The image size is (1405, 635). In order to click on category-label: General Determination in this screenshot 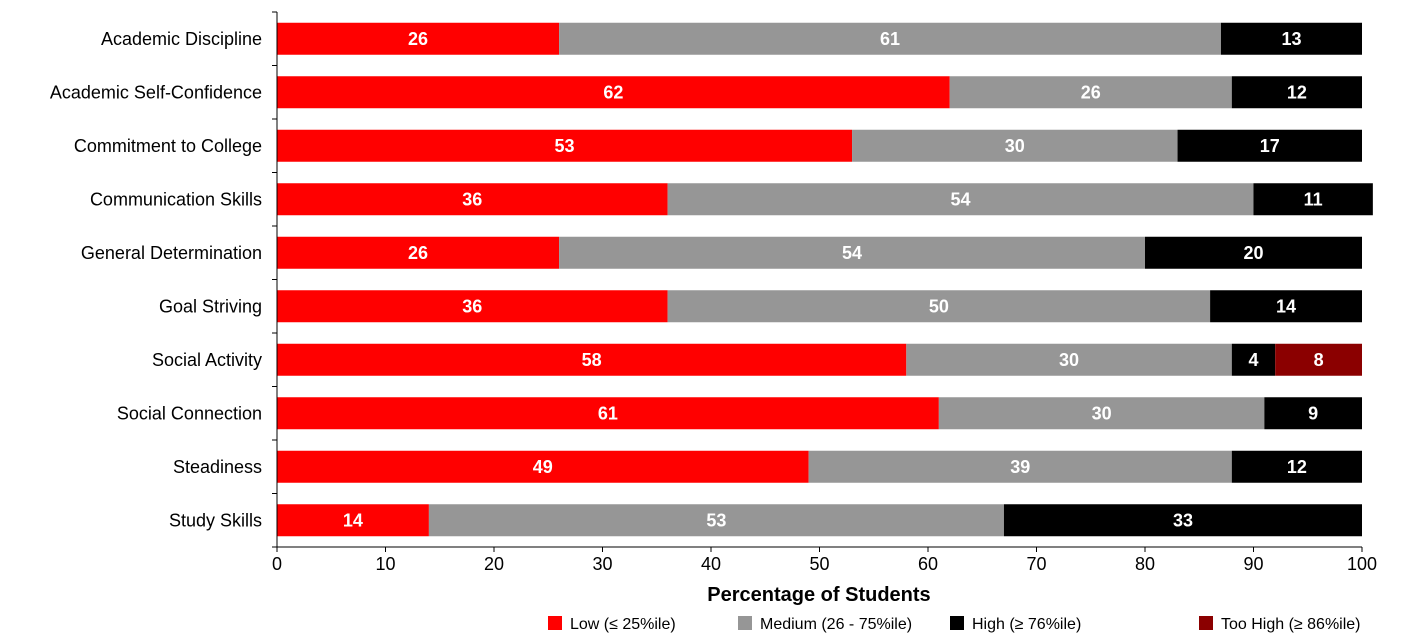, I will do `click(171, 253)`.